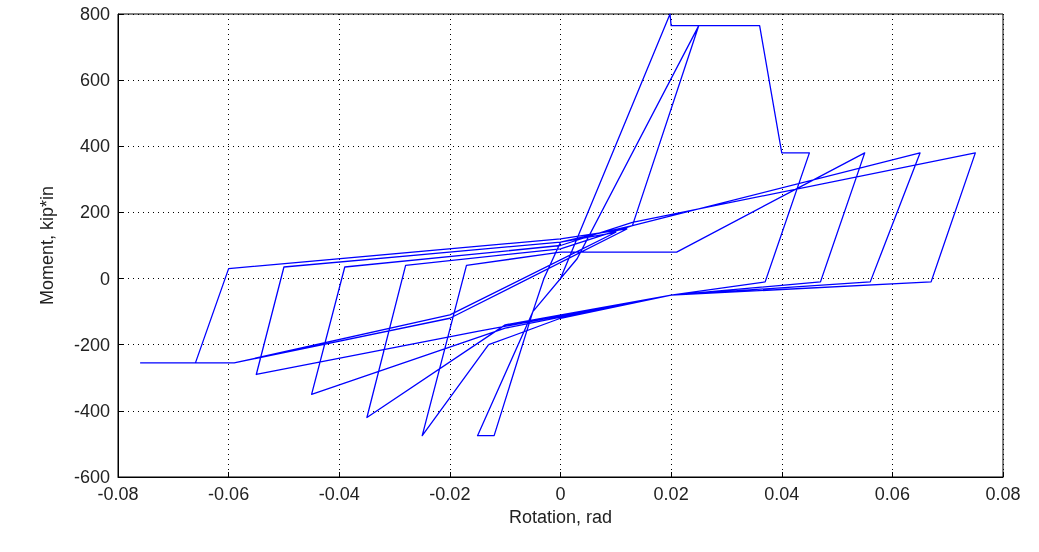 The height and width of the screenshot is (552, 1039). What do you see at coordinates (91, 410) in the screenshot?
I see `y-tick-label: -400` at bounding box center [91, 410].